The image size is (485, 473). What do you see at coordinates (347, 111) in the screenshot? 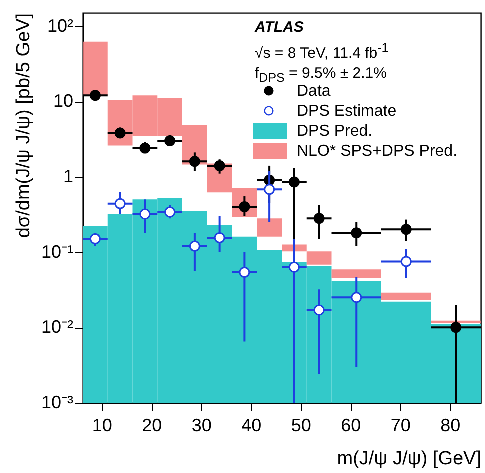
I see `legend-label: DPS Estimate` at bounding box center [347, 111].